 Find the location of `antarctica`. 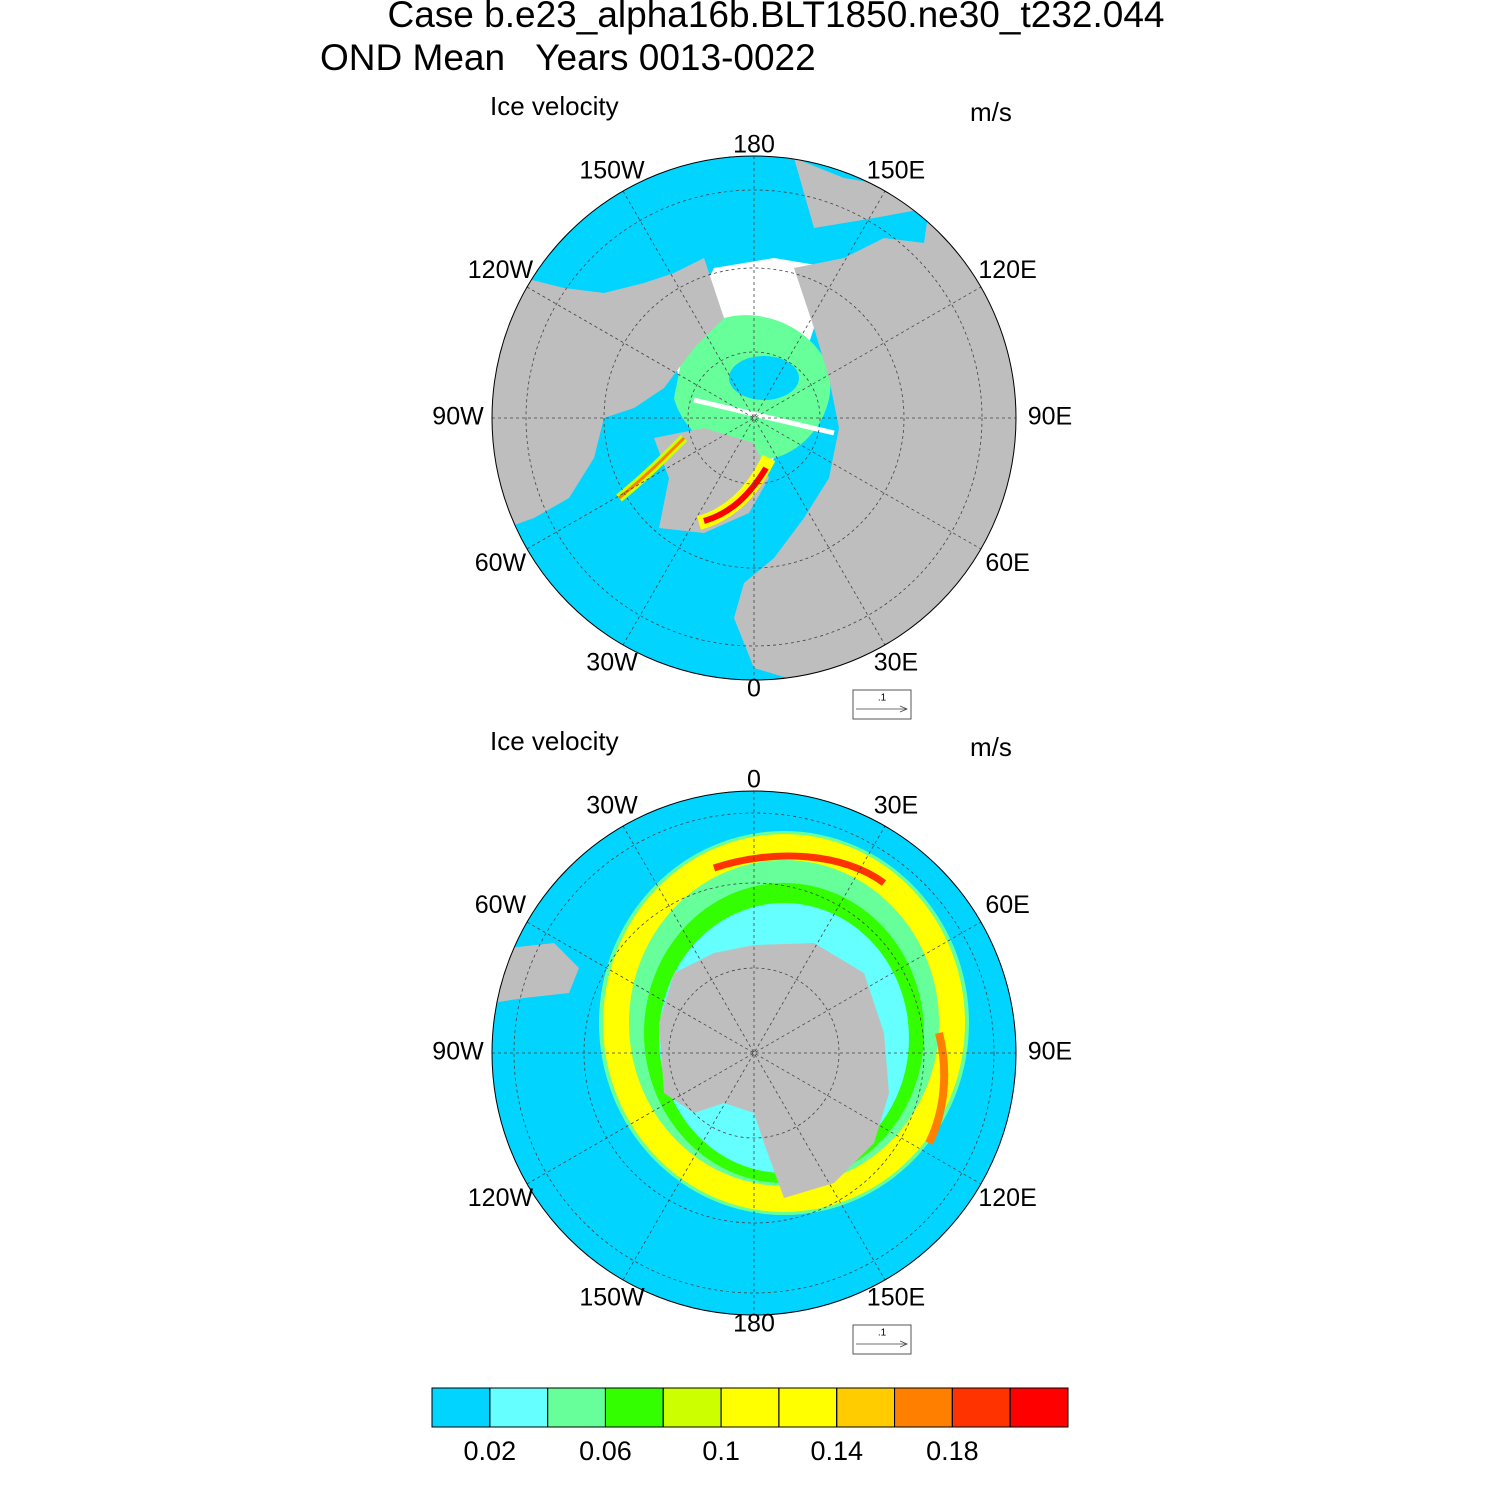

antarctica is located at coordinates (774, 1070).